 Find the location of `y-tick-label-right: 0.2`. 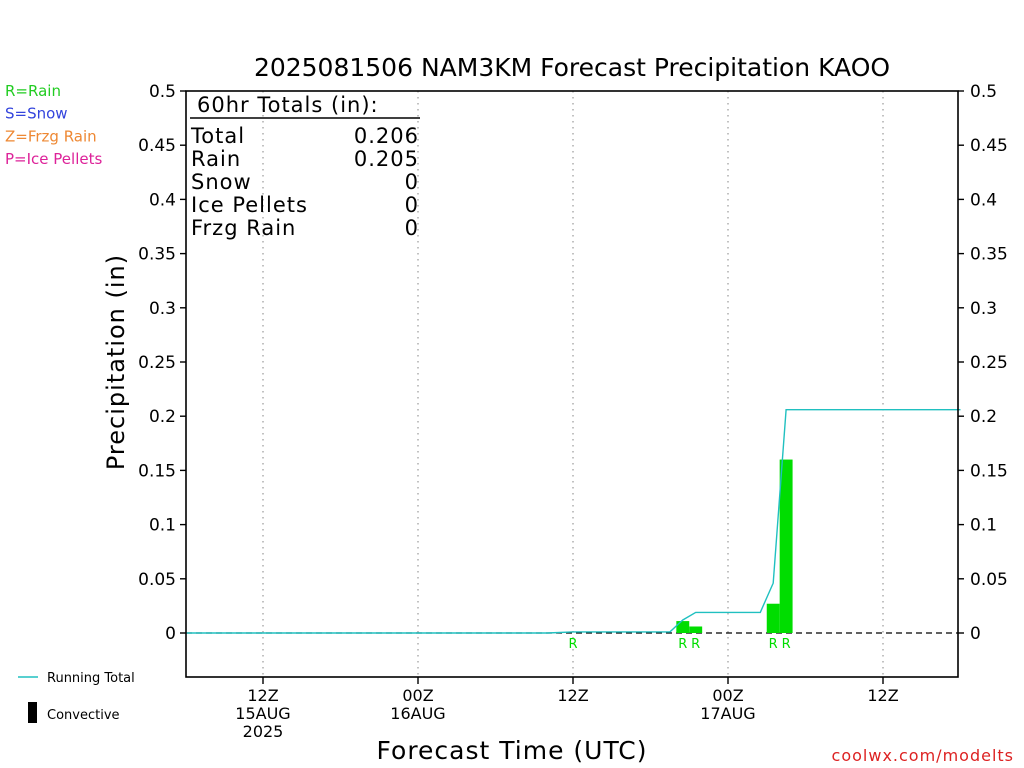

y-tick-label-right: 0.2 is located at coordinates (983, 417).